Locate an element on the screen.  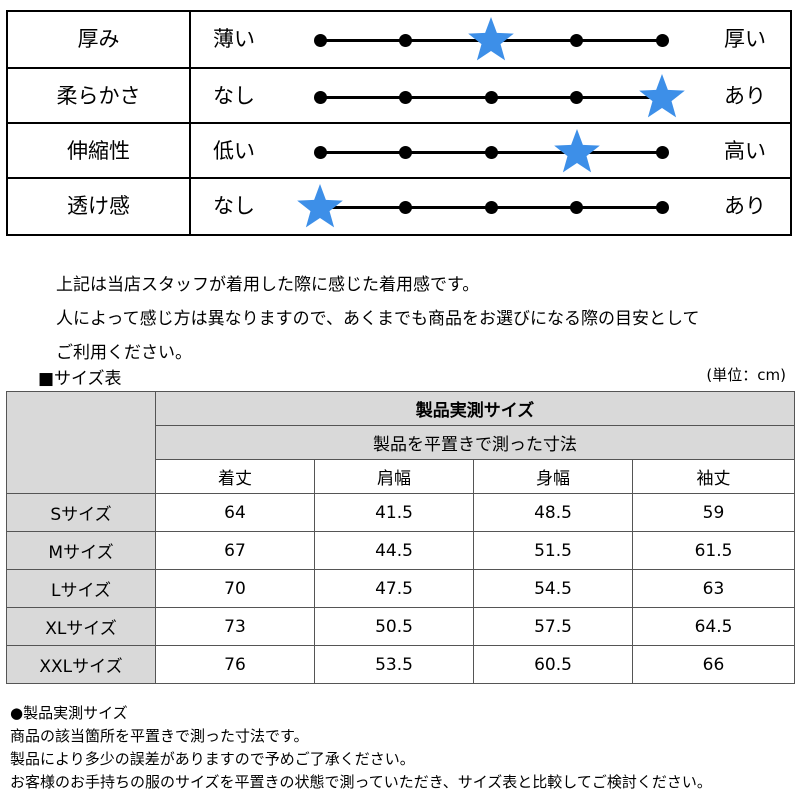
feel-row-softness: 柔らかさ なし あり is located at coordinates (399, 96).